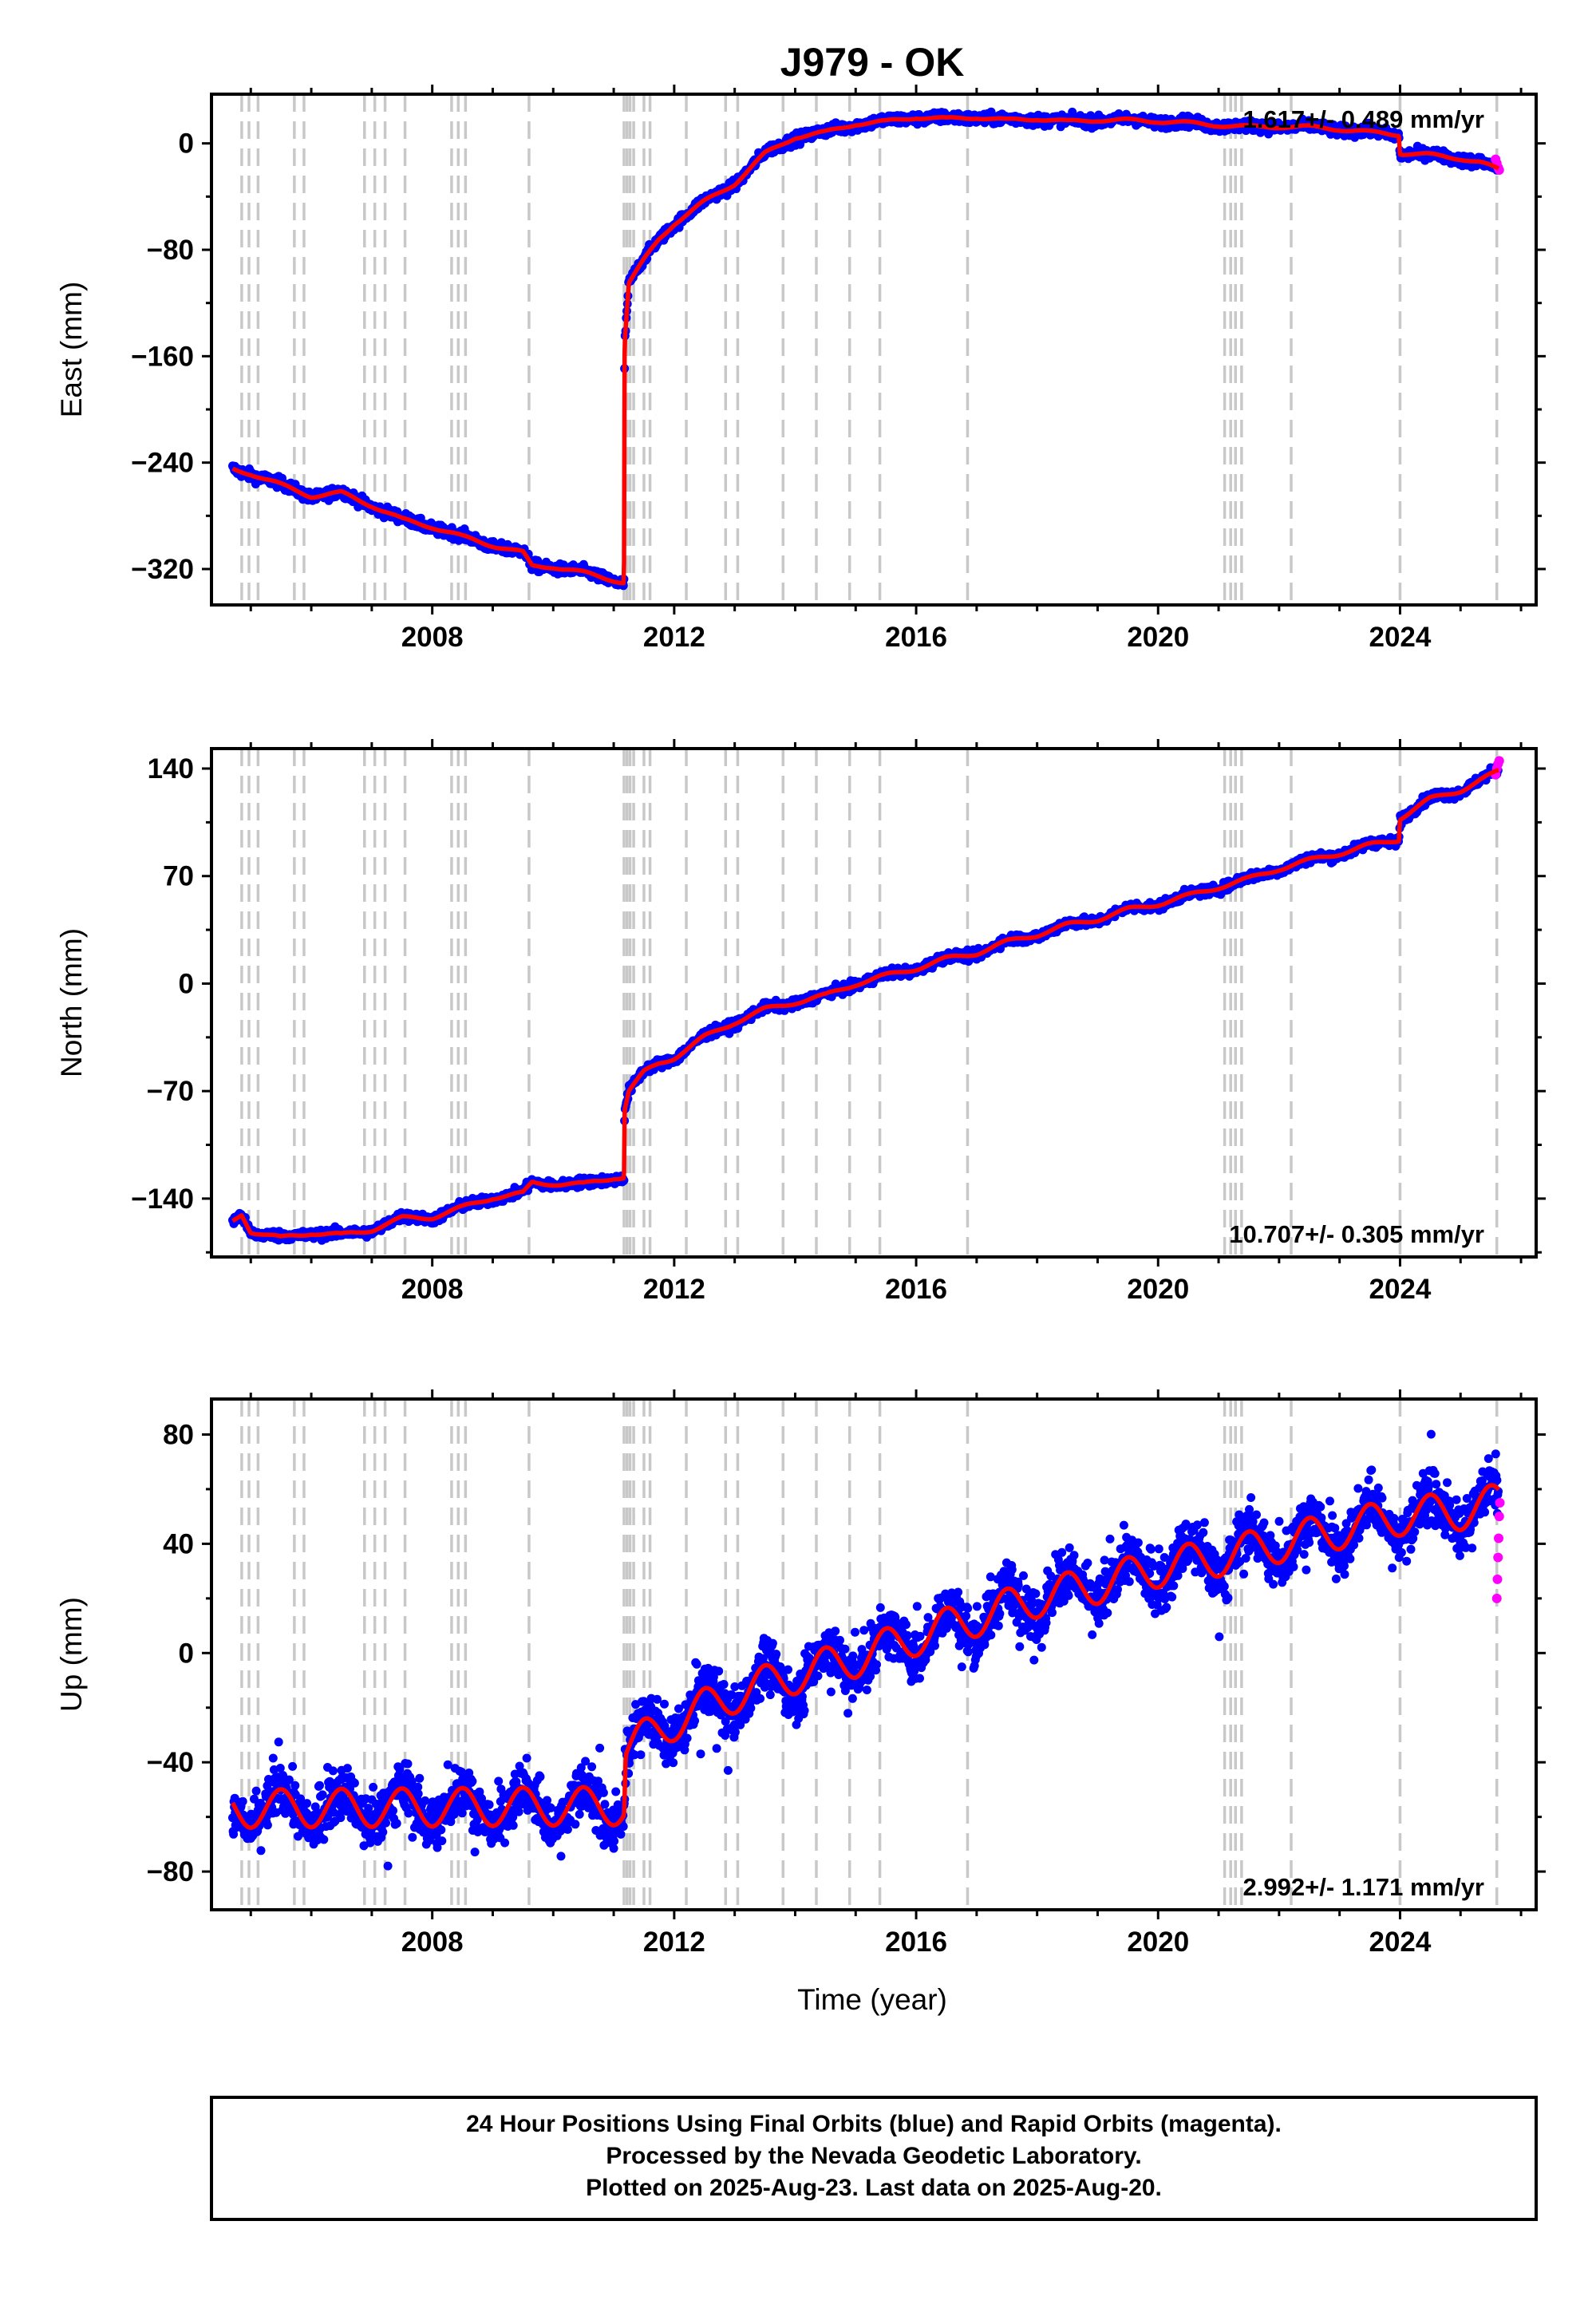 Image resolution: width=1596 pixels, height=2316 pixels. Describe the element at coordinates (162, 569) in the screenshot. I see `east-y-tick-label: −320` at that location.